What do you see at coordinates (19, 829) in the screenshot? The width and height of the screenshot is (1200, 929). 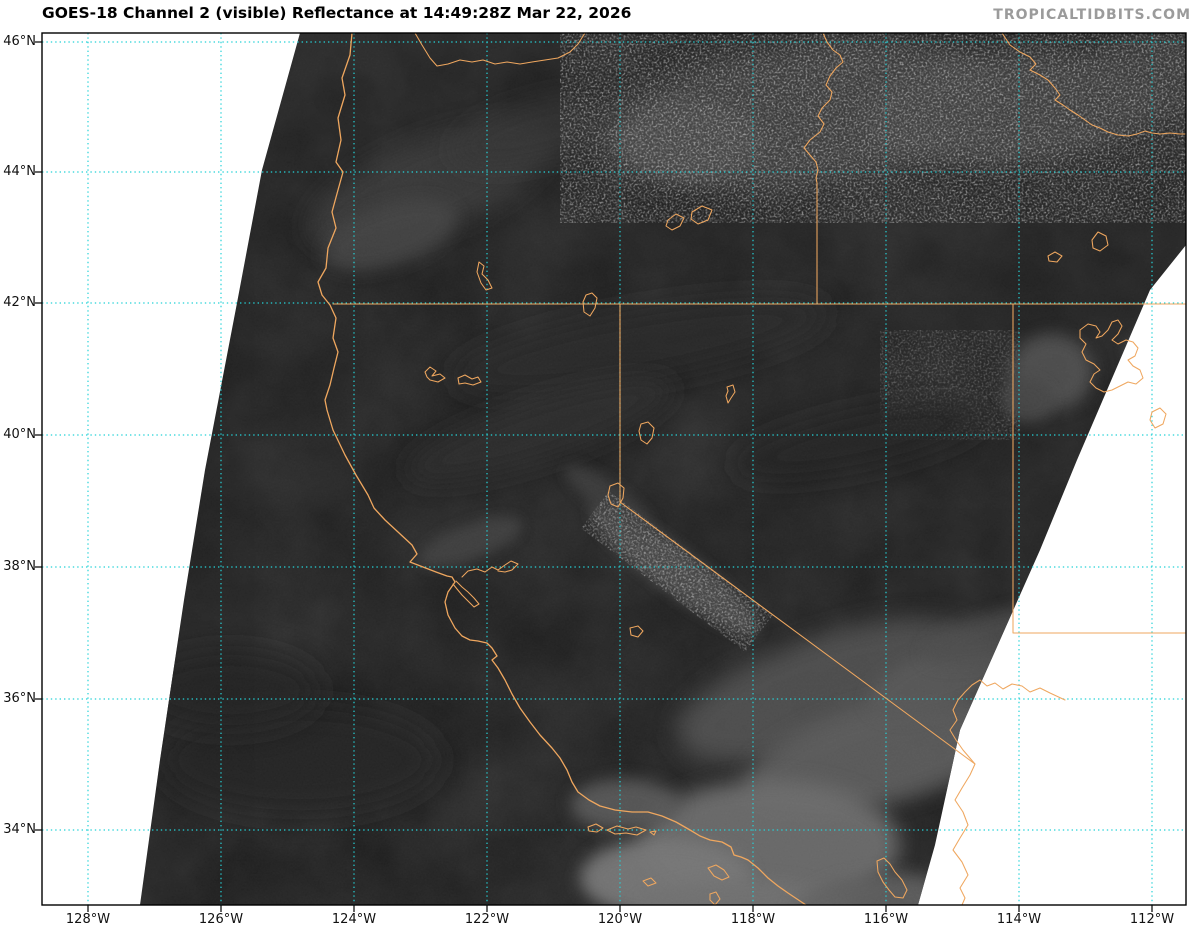 I see `lat-tick-label: 34°N` at bounding box center [19, 829].